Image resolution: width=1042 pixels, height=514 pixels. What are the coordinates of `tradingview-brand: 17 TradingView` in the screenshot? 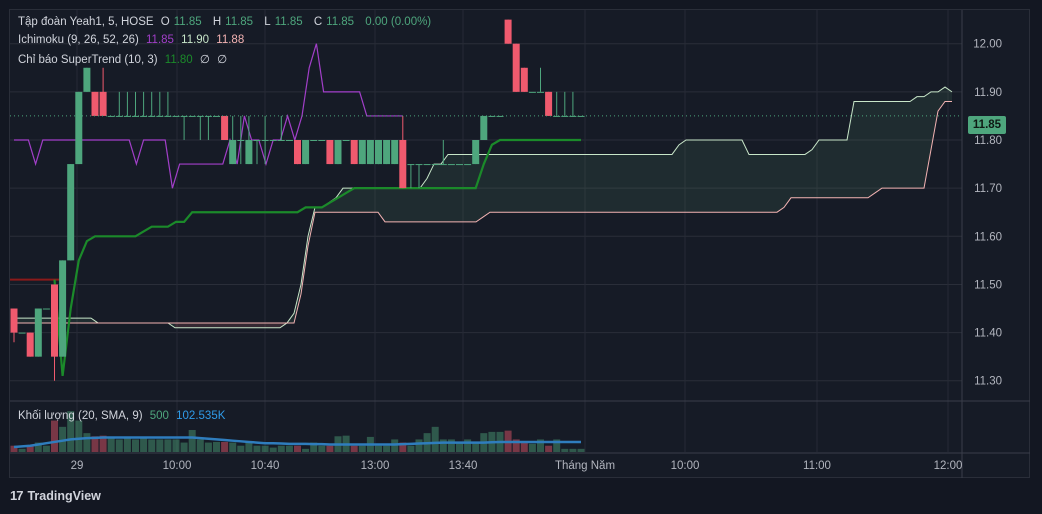 It's located at (55, 495).